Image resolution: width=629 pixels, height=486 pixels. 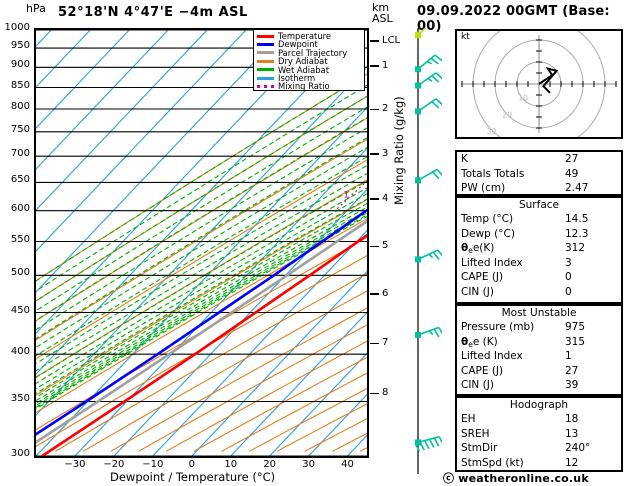 I want to click on info-label: CIN (J), so click(x=477, y=291).